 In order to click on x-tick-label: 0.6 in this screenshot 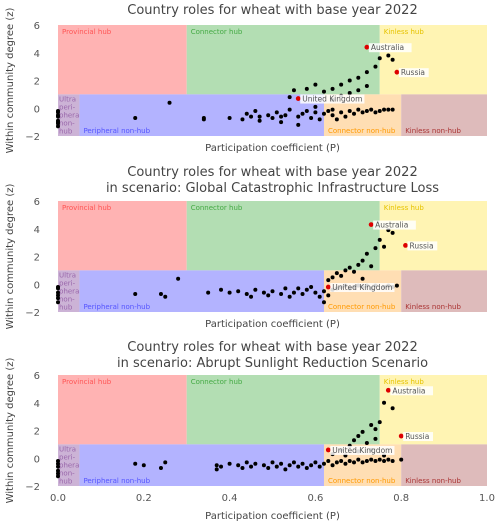, I will do `click(315, 498)`.